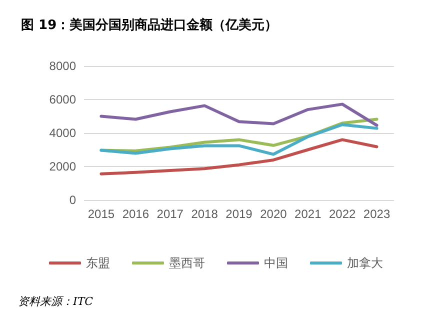 The height and width of the screenshot is (320, 432). I want to click on x-tick-label: 2021, so click(308, 214).